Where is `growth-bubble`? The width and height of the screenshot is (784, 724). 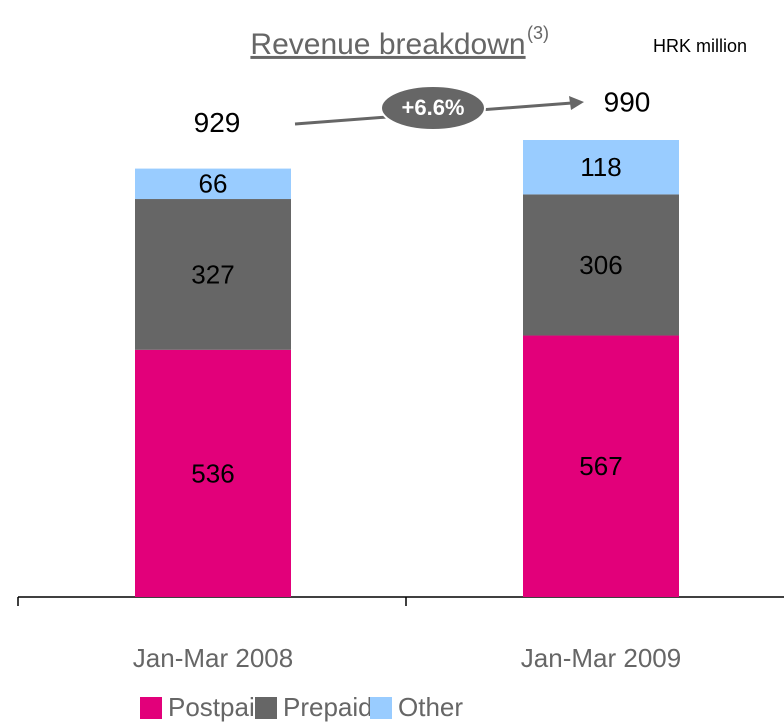 growth-bubble is located at coordinates (433, 108).